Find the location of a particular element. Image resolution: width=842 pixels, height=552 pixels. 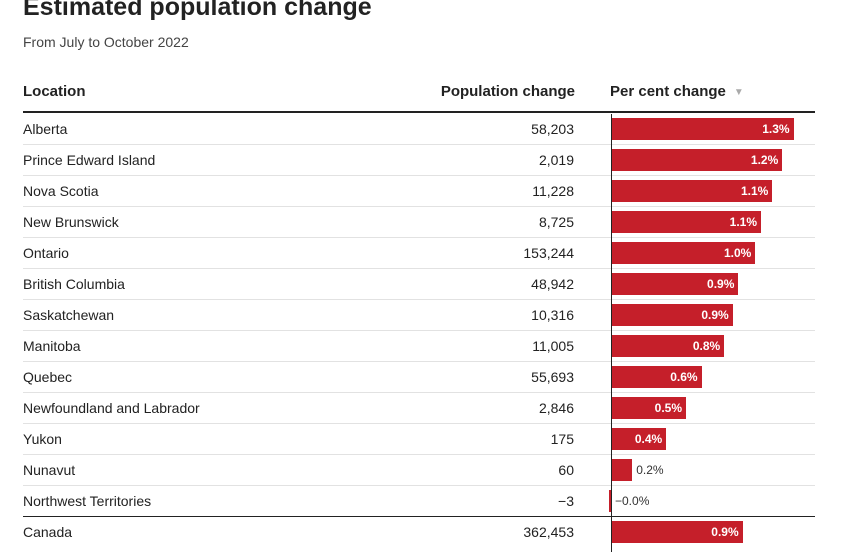

per-cent-change-label: 0.4% is located at coordinates (648, 439).